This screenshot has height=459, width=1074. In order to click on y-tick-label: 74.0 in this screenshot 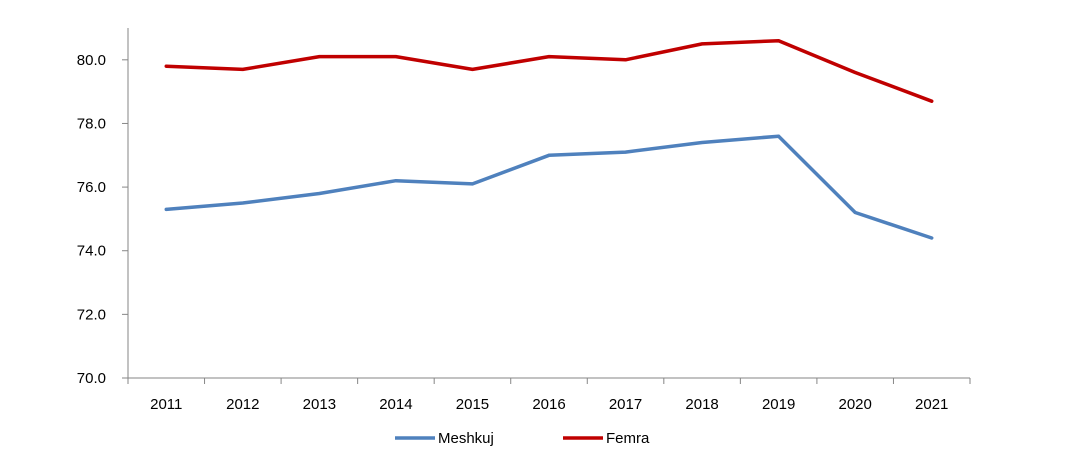, I will do `click(91, 251)`.